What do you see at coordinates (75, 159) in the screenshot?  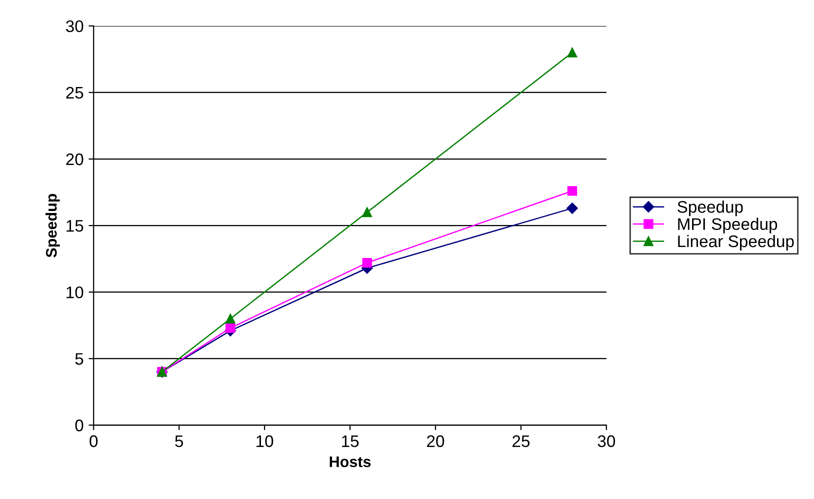 I see `y-tick-label: 20` at bounding box center [75, 159].